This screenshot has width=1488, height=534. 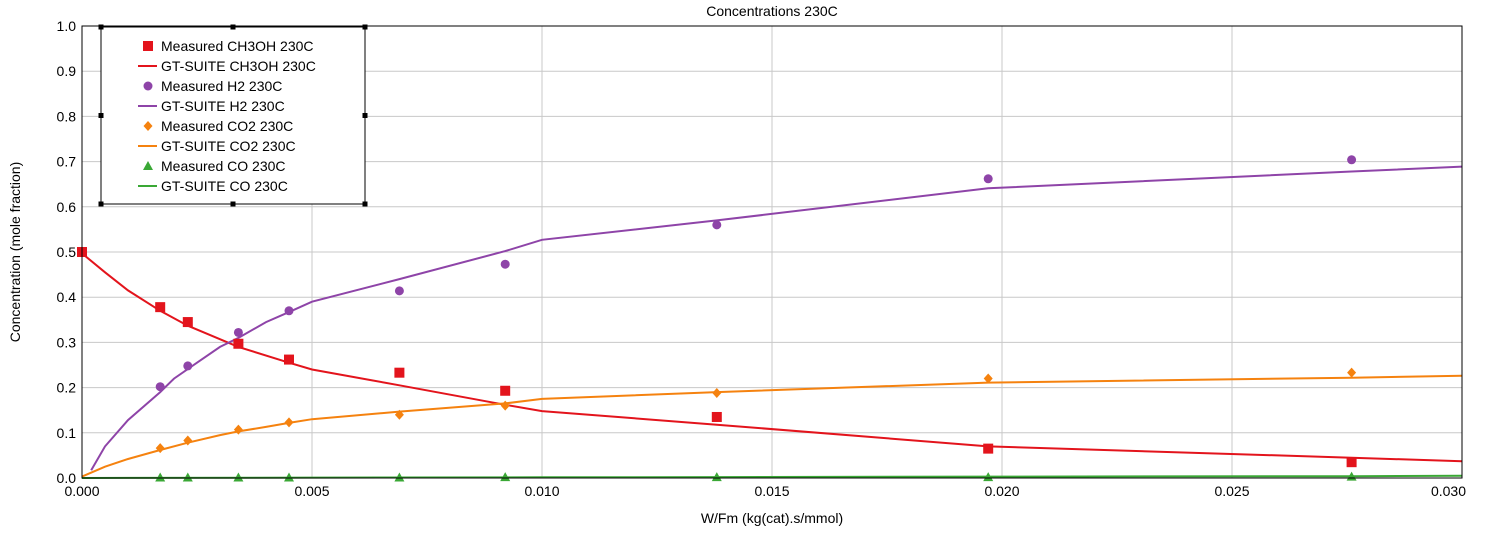 I want to click on x-tick-label: 0.005, so click(x=311, y=491).